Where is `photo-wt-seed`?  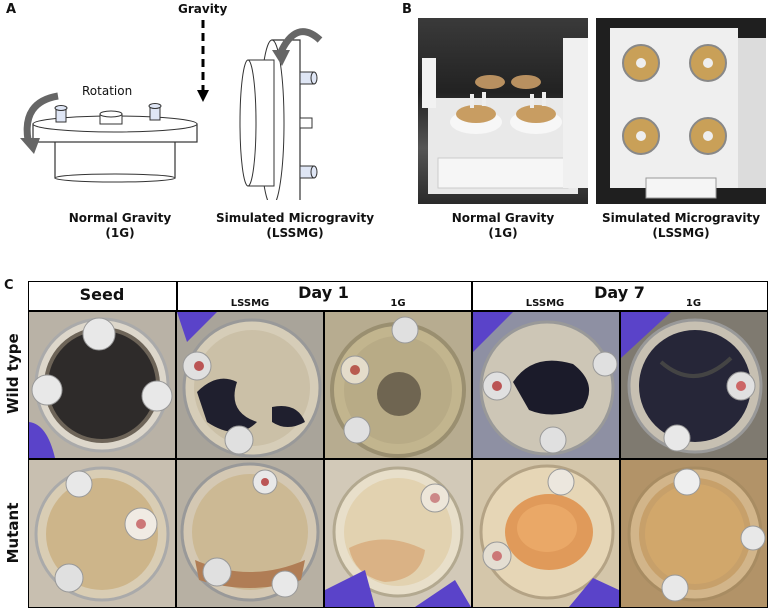 photo-wt-seed is located at coordinates (102, 385).